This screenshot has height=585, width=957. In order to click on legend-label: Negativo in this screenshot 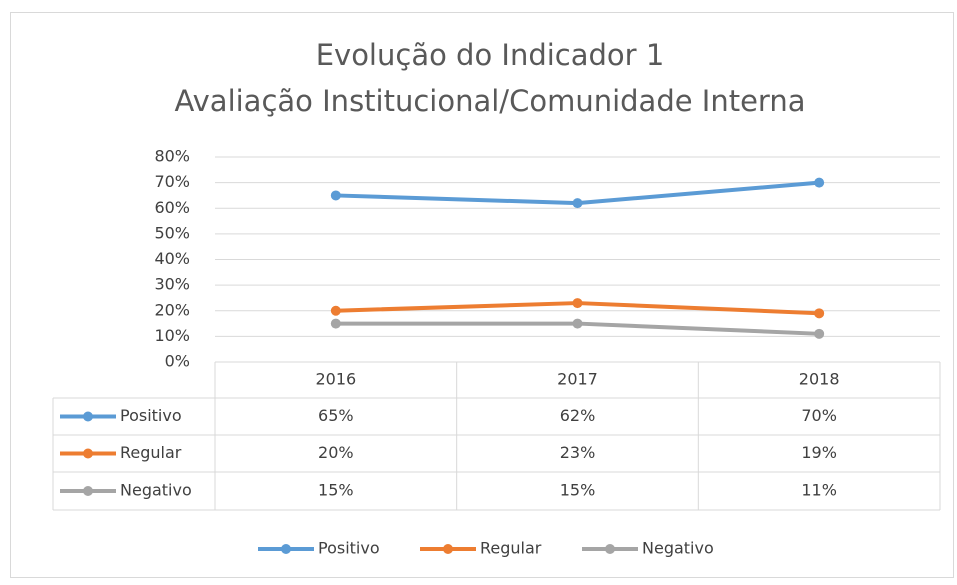, I will do `click(678, 548)`.